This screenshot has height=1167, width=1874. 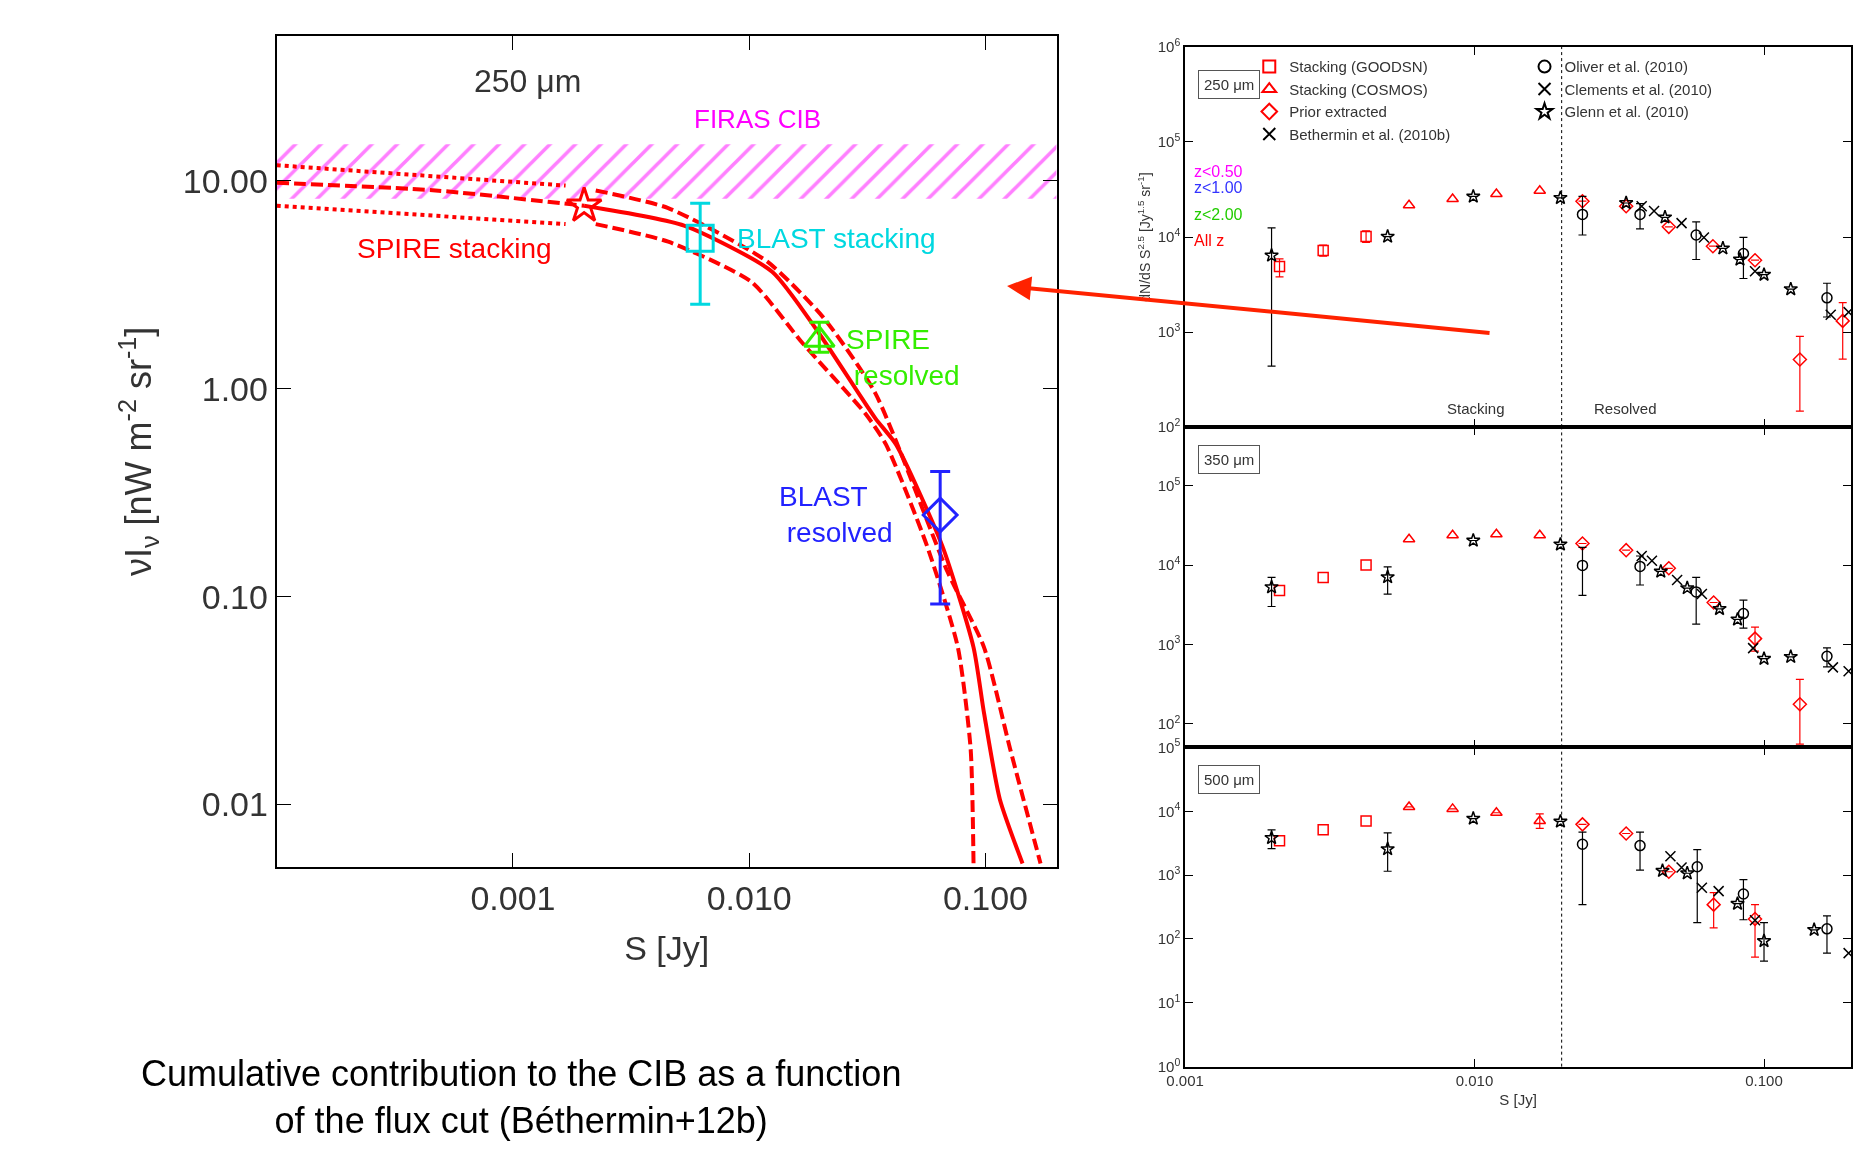 I want to click on legend-label: z<0.50, so click(x=1218, y=171).